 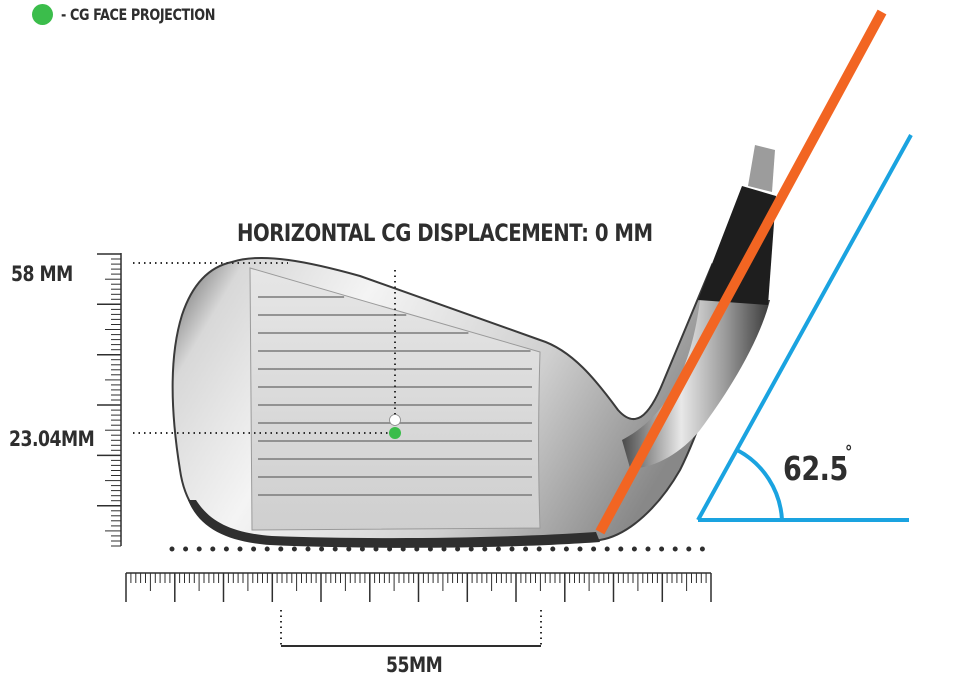 I want to click on cg-point-white, so click(x=395, y=420).